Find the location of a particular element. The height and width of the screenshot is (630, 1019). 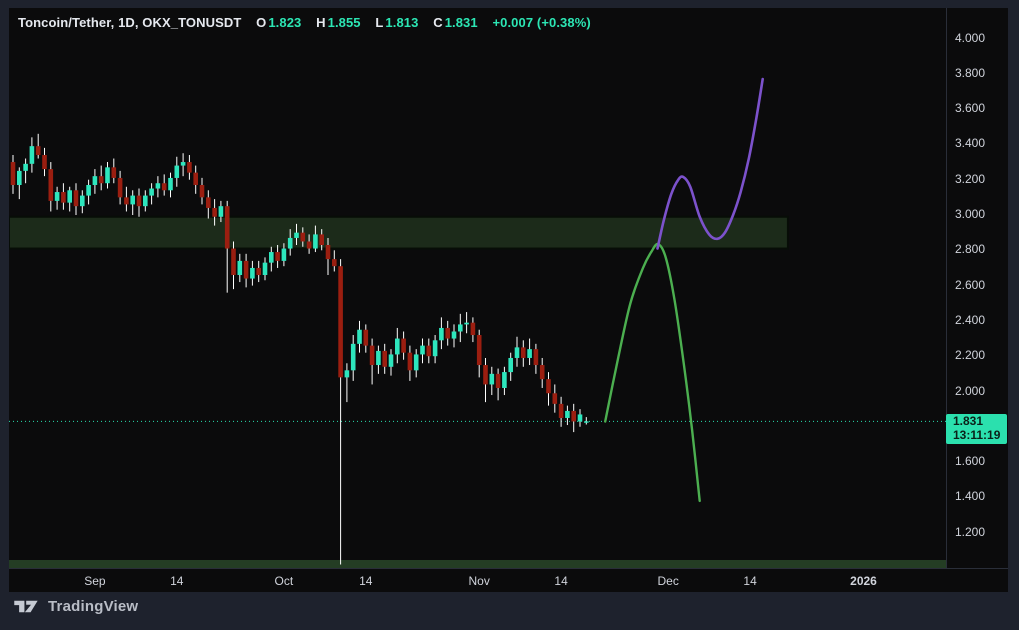

time-axis: Sep 14 Oct 14 Nov 14 Dec 14 2026 is located at coordinates (508, 580).